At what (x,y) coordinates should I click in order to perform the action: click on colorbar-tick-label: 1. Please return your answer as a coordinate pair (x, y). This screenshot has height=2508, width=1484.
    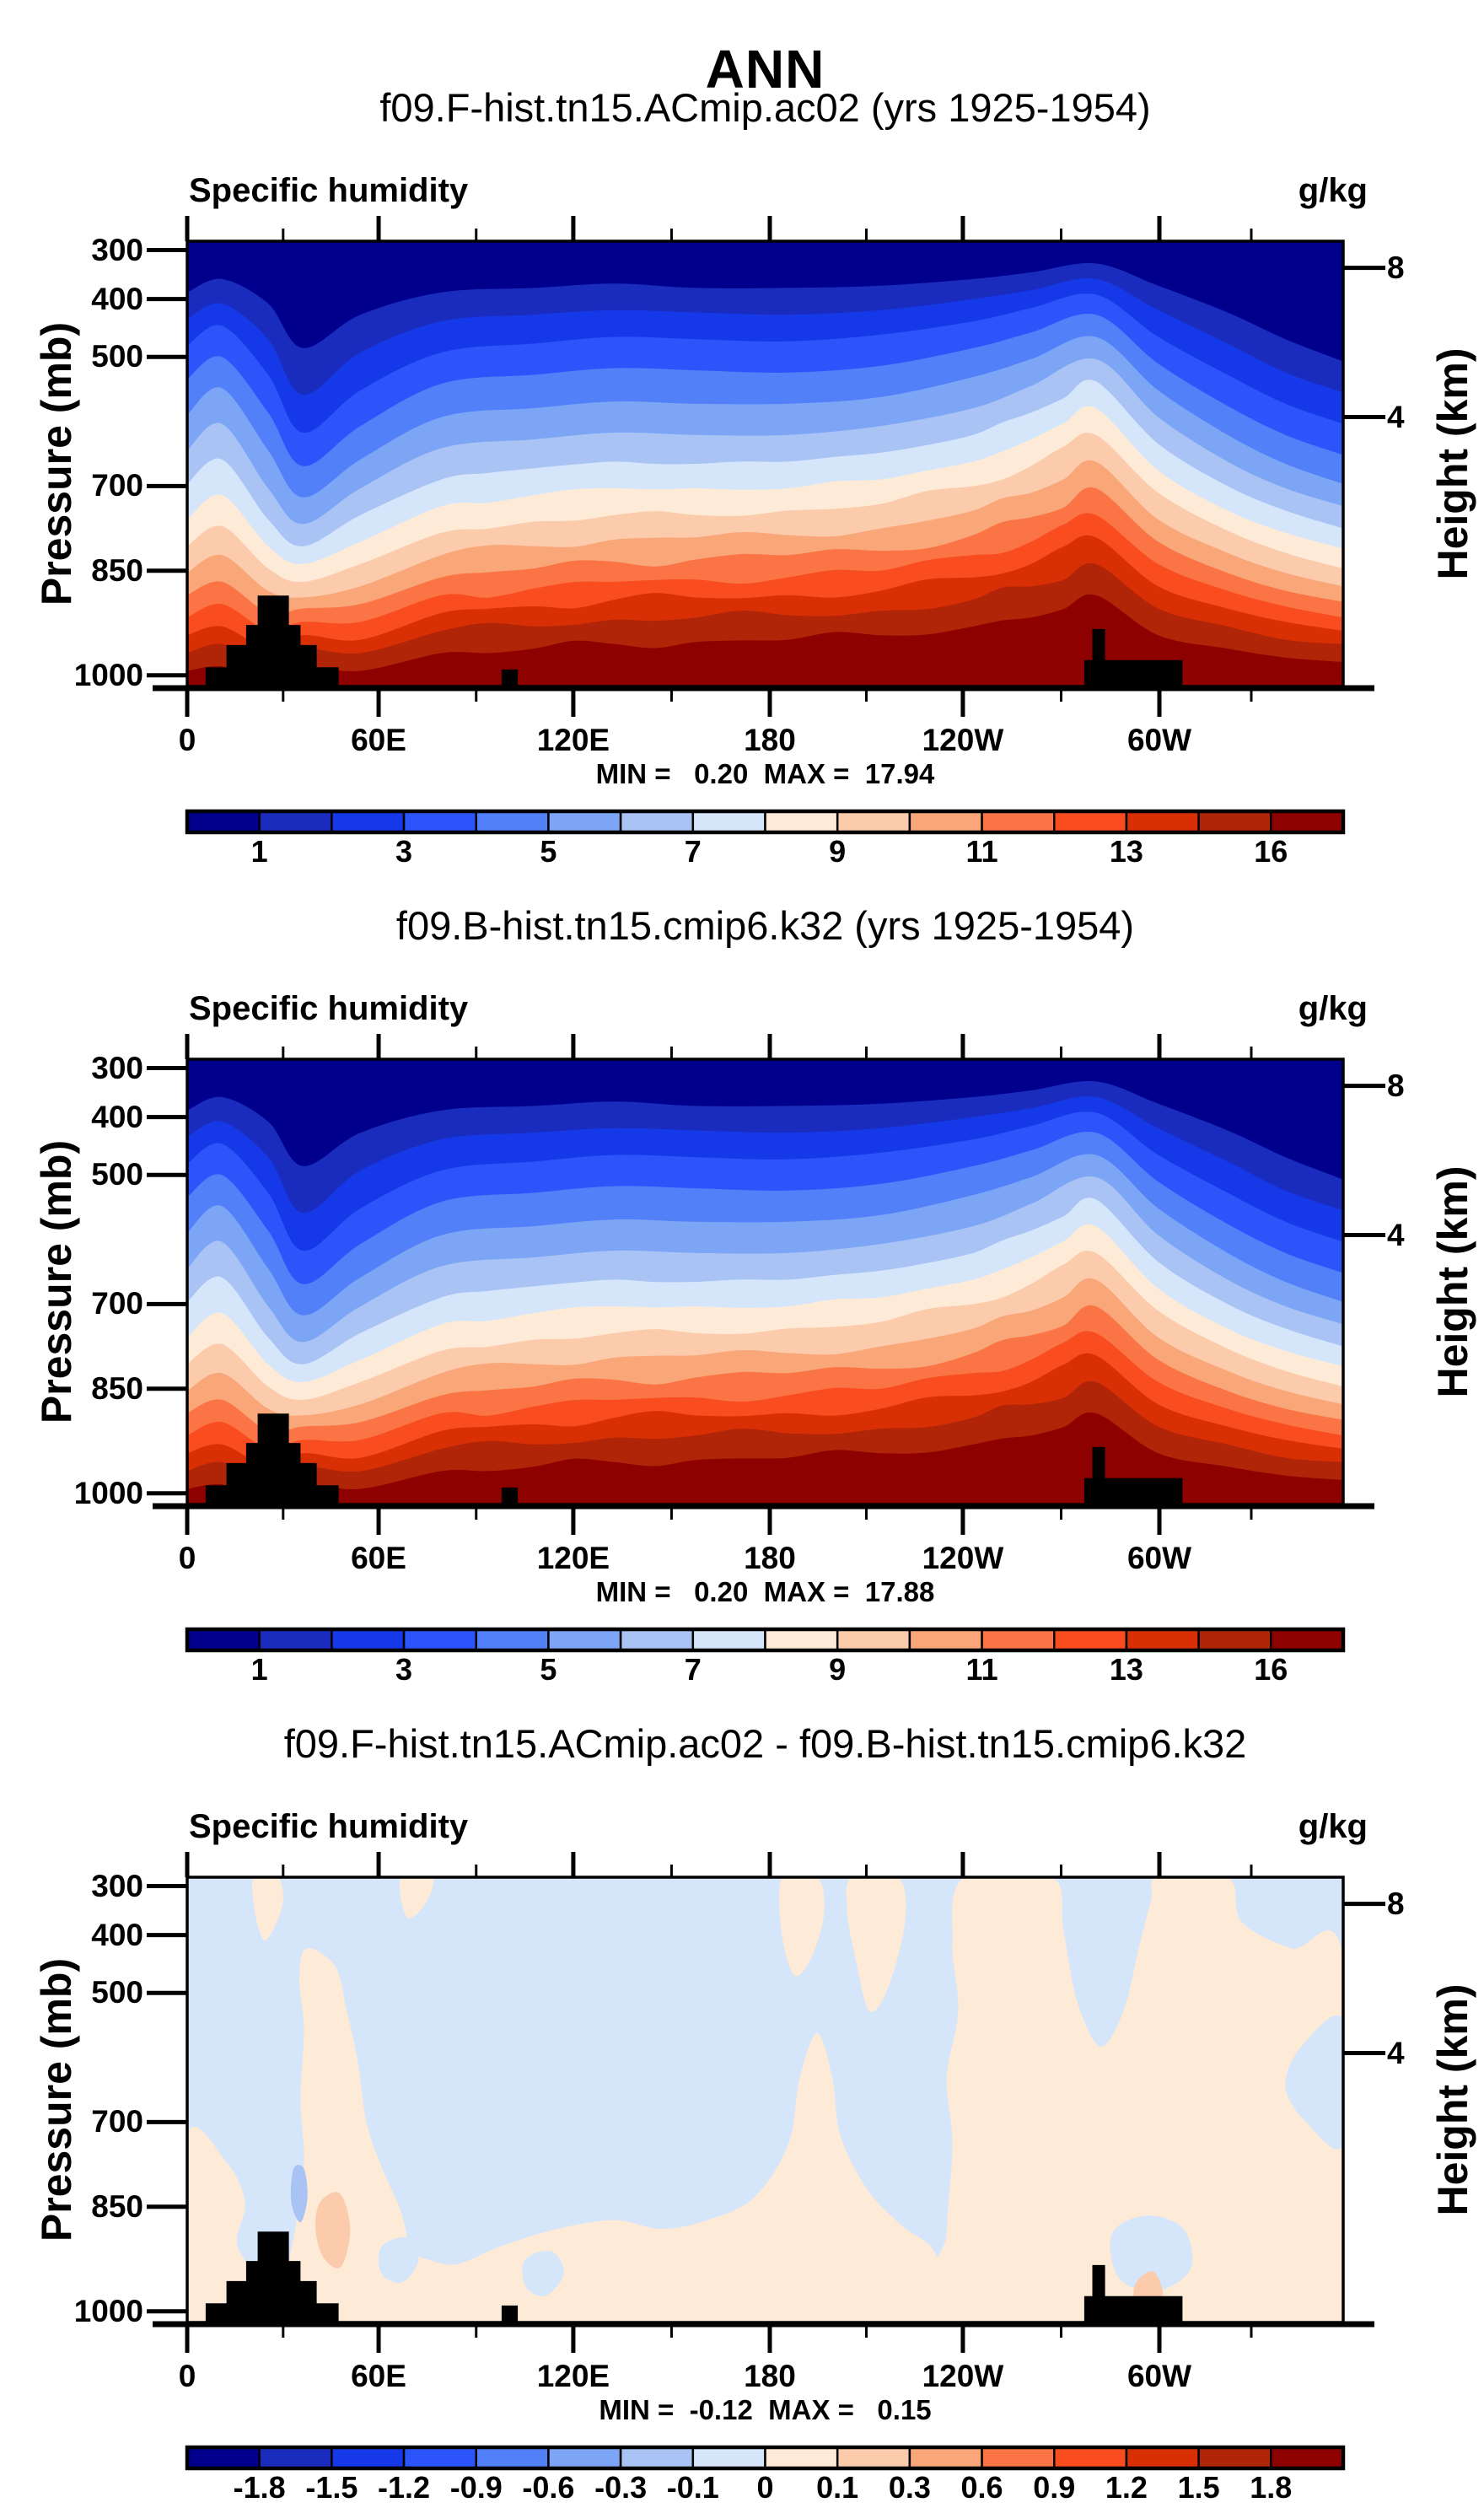
    Looking at the image, I should click on (259, 1669).